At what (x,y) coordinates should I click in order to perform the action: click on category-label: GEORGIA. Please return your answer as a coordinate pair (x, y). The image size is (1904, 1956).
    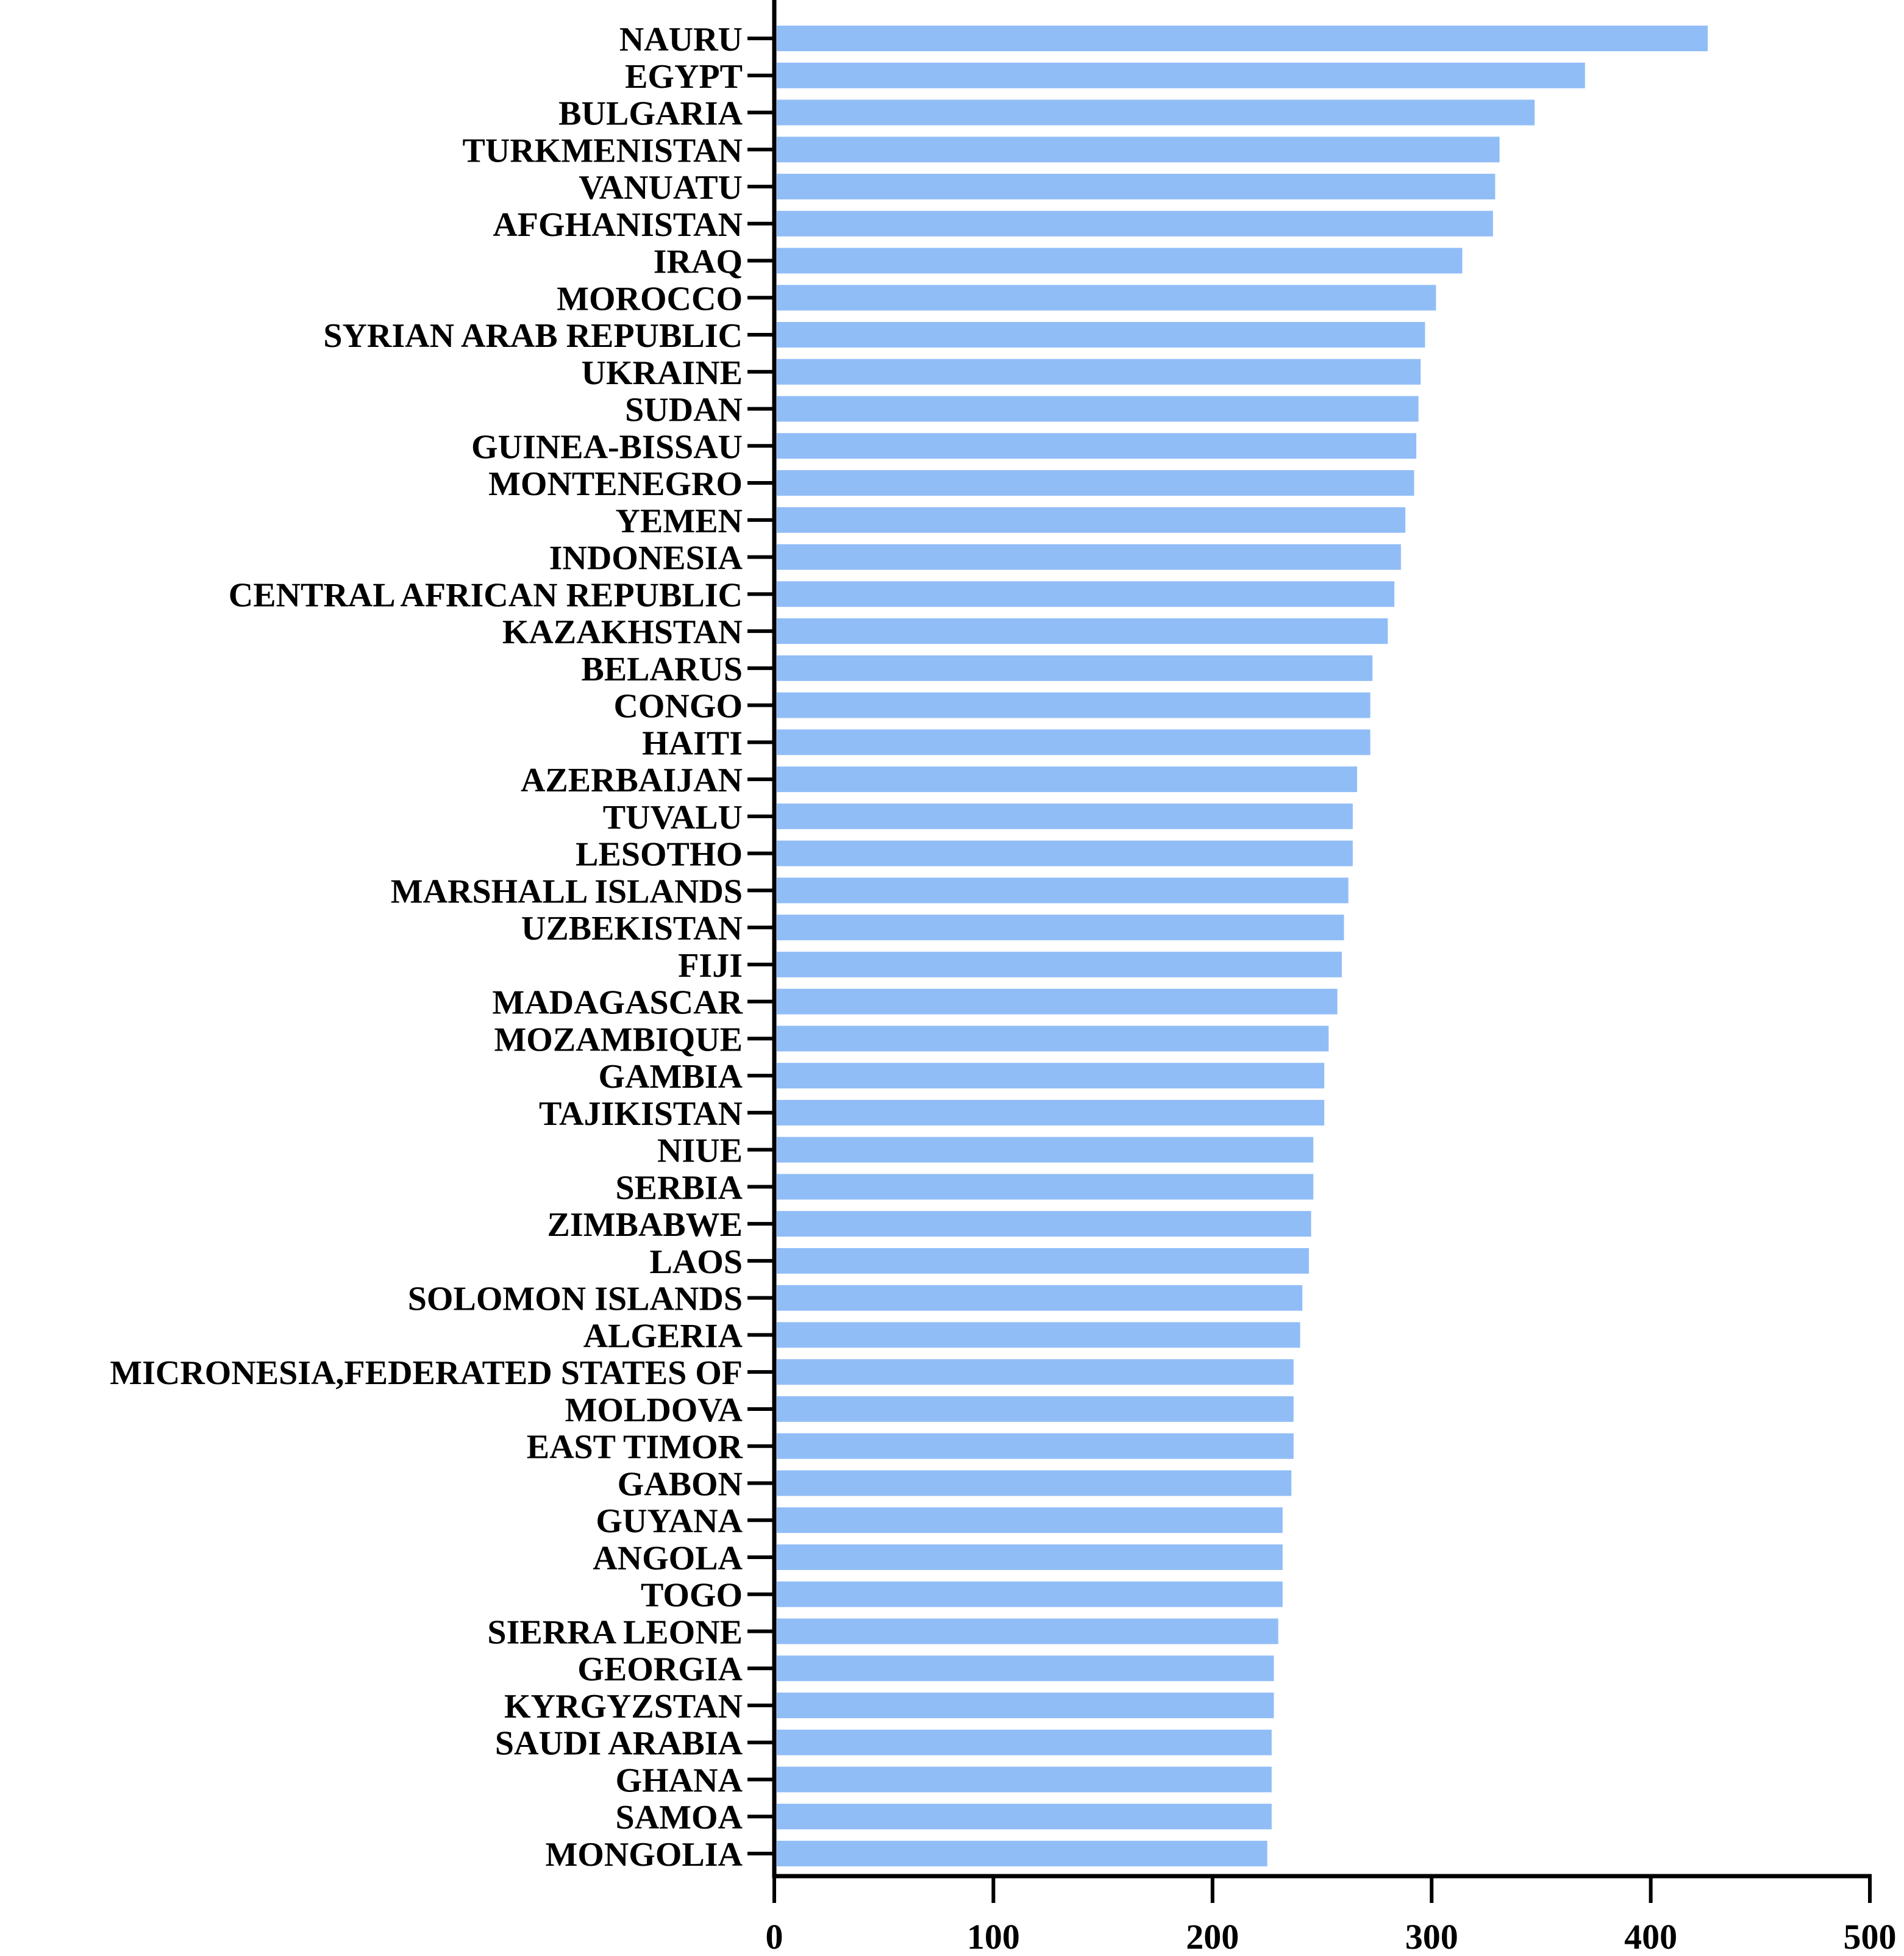
    Looking at the image, I should click on (660, 1669).